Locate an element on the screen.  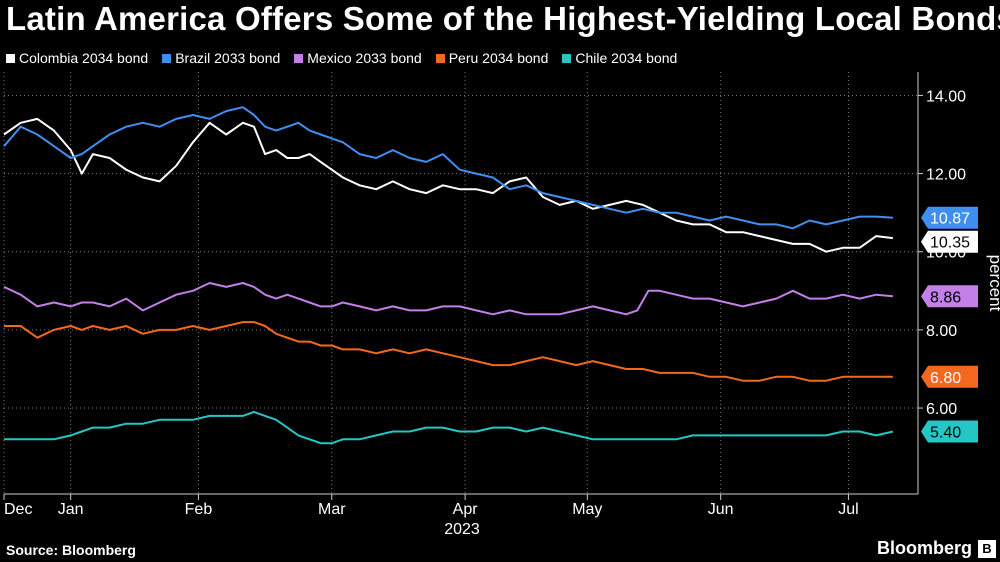
source-note: Source: Bloomberg is located at coordinates (71, 550).